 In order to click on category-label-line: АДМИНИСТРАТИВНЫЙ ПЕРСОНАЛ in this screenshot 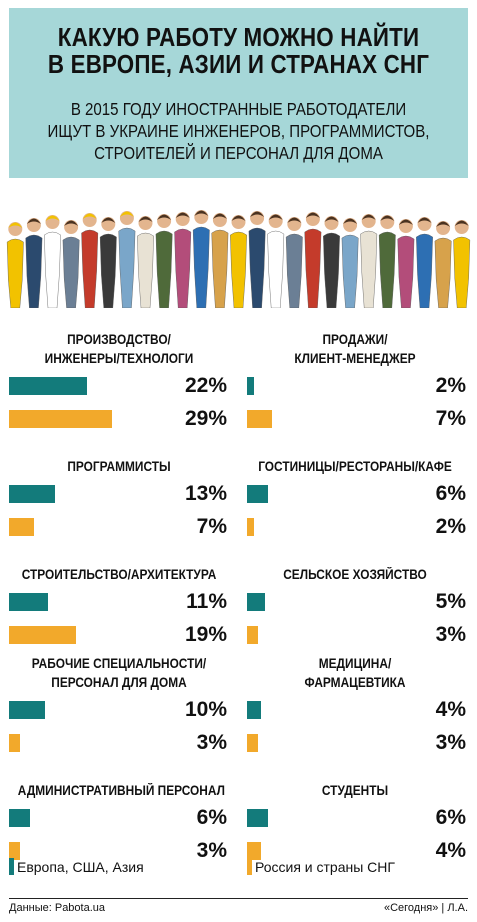, I will do `click(121, 790)`.